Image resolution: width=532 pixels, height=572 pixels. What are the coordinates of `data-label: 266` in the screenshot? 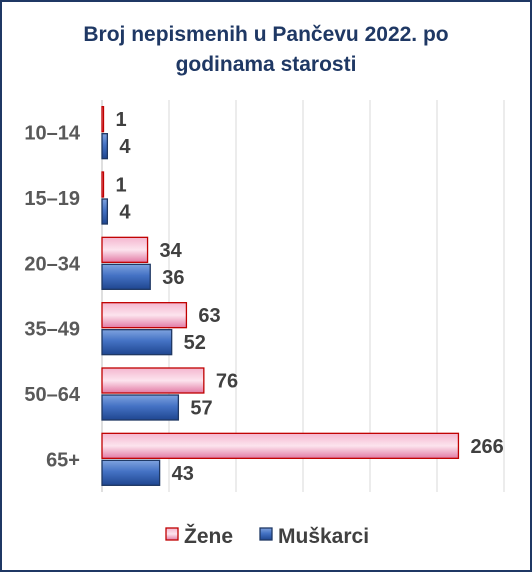 It's located at (486, 447).